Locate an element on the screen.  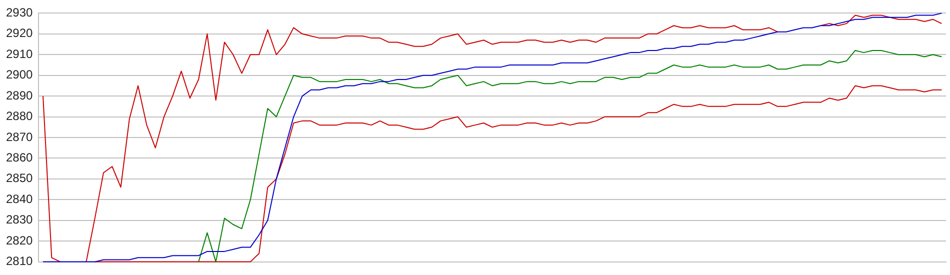
y-tick-label: 2840 is located at coordinates (20, 199).